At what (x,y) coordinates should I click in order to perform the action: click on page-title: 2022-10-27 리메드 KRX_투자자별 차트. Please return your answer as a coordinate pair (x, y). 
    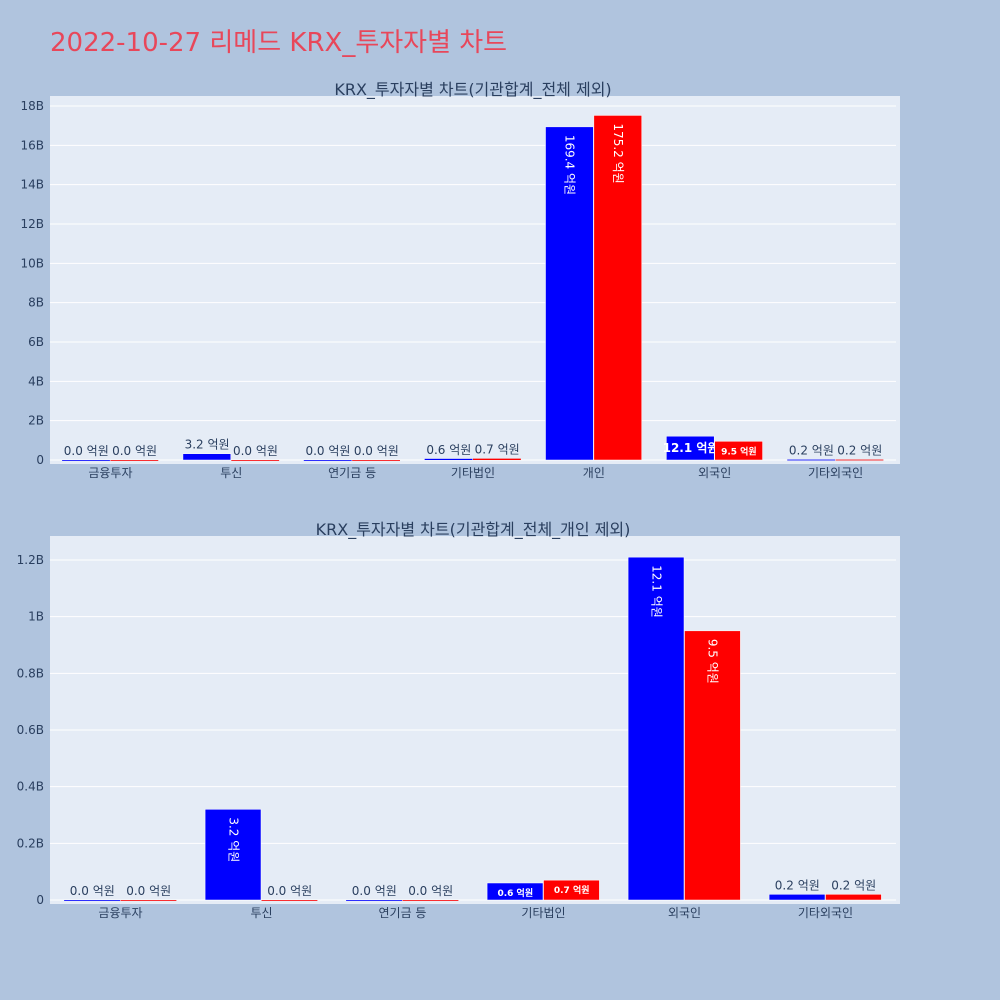
    Looking at the image, I should click on (279, 43).